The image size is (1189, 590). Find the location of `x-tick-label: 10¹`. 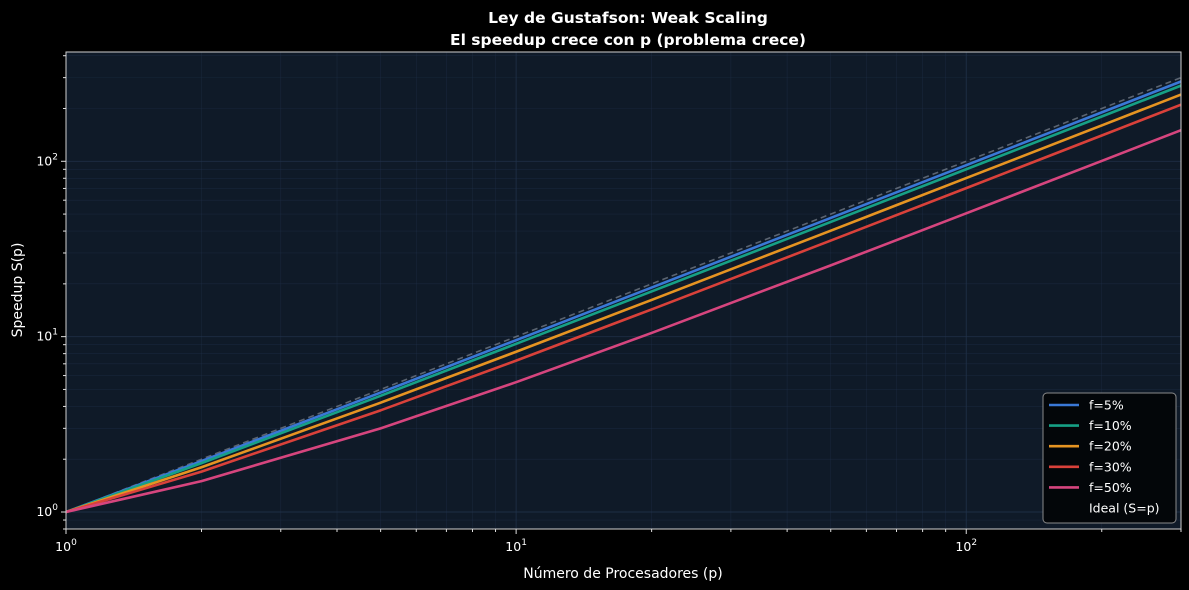

x-tick-label: 10¹ is located at coordinates (516, 546).